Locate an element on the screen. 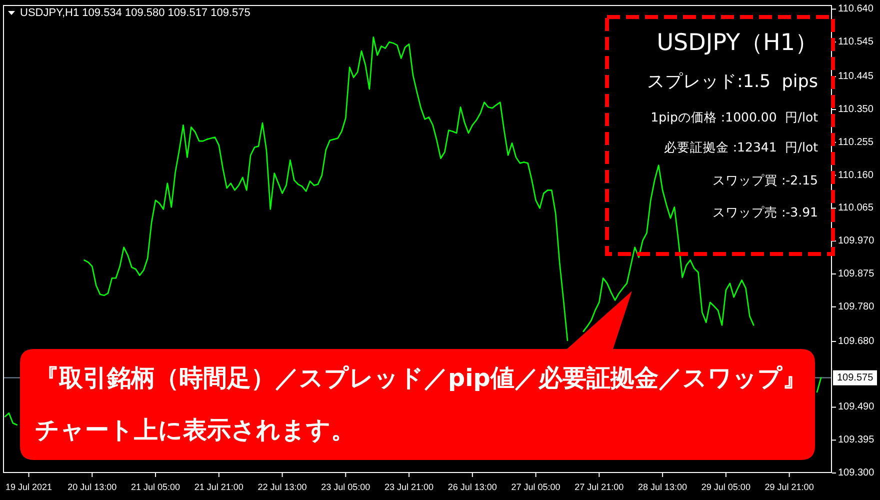  x-tick-label: 19 Jul 2021 is located at coordinates (28, 487).